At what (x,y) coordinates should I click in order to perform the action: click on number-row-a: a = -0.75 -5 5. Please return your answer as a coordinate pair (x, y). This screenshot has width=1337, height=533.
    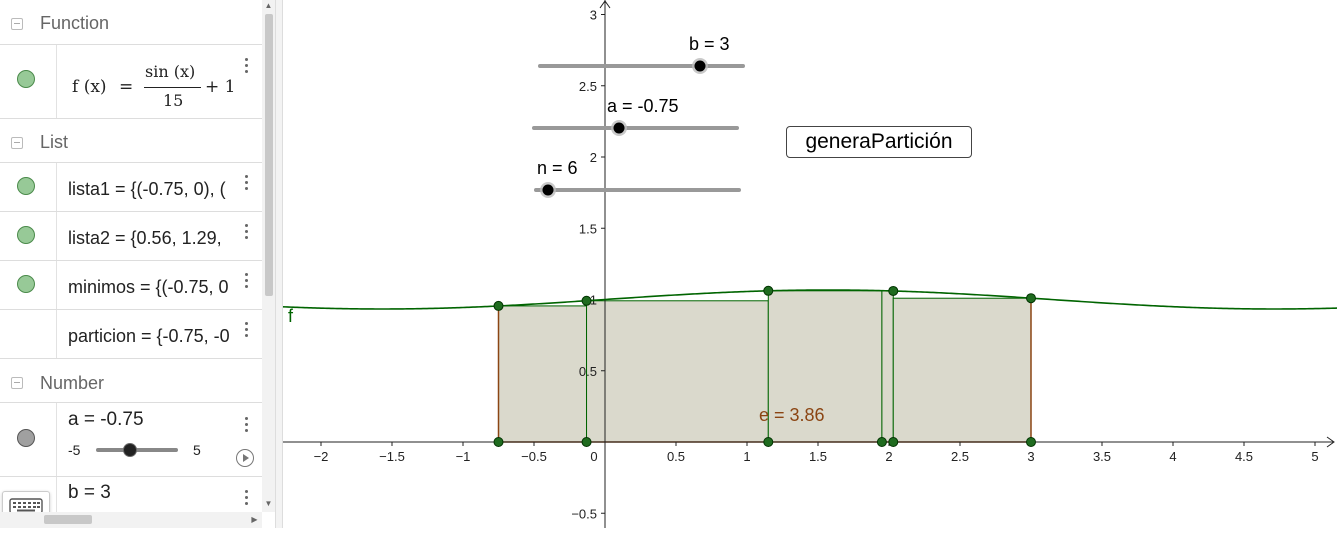
    Looking at the image, I should click on (131, 439).